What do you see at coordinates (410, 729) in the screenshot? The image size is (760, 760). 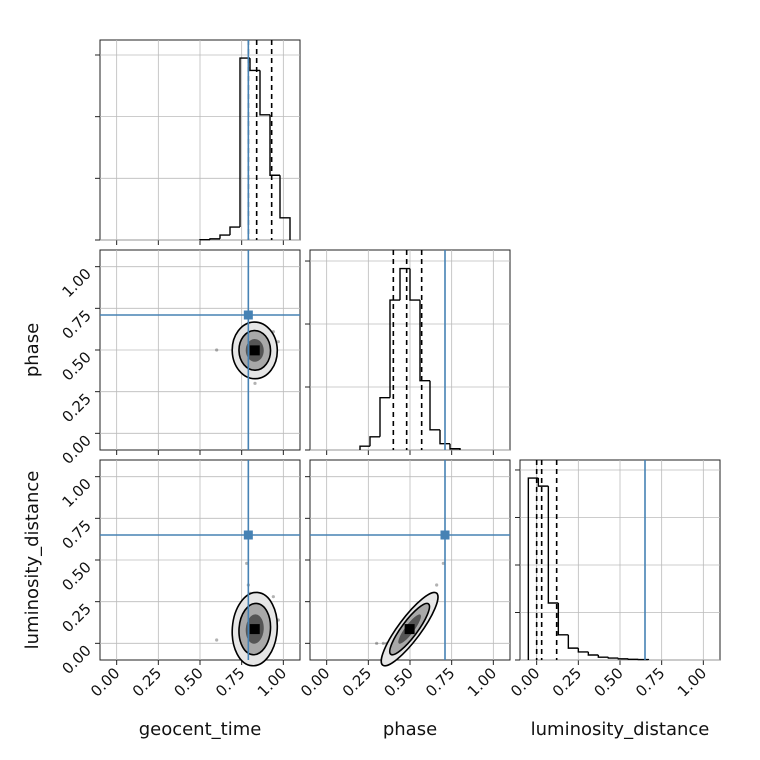 I see `x-axis-label: phase` at bounding box center [410, 729].